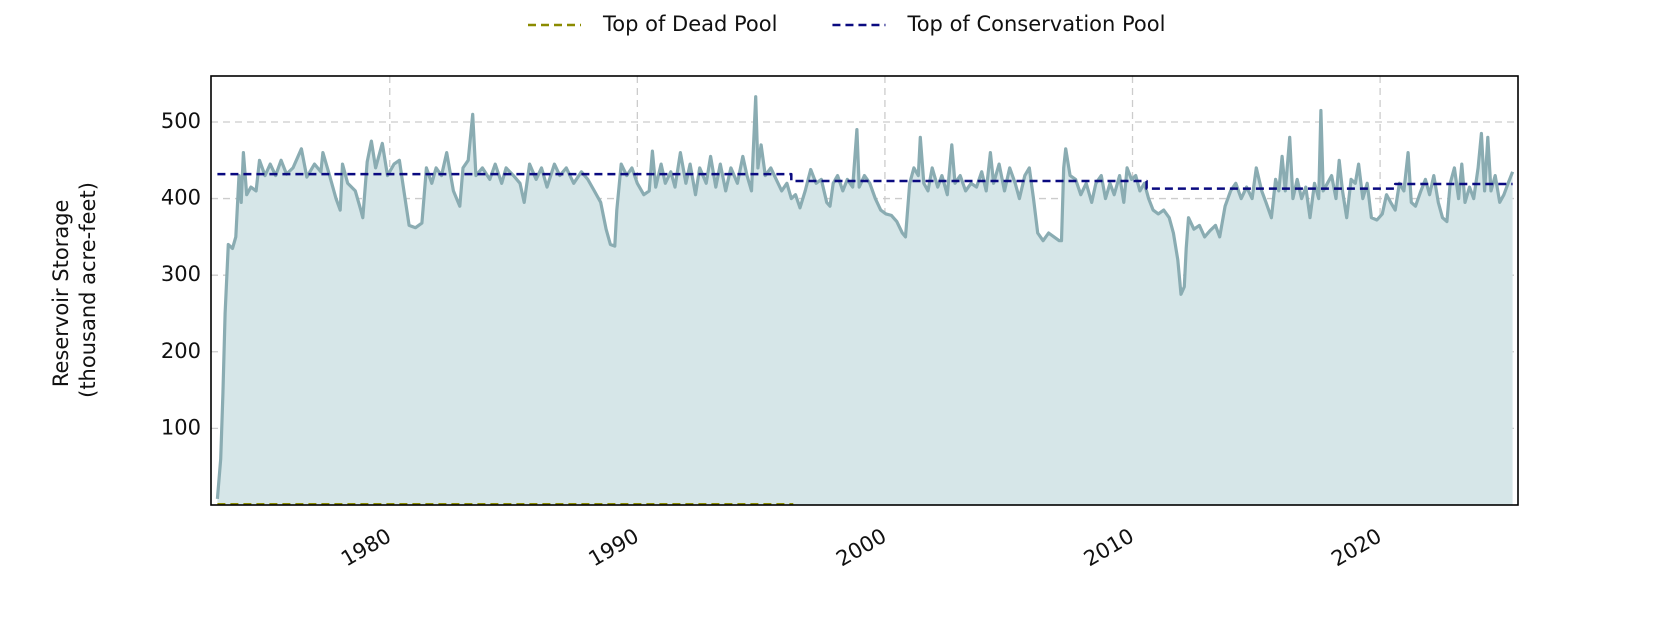  What do you see at coordinates (1109, 548) in the screenshot?
I see `x-tick-label: 2010` at bounding box center [1109, 548].